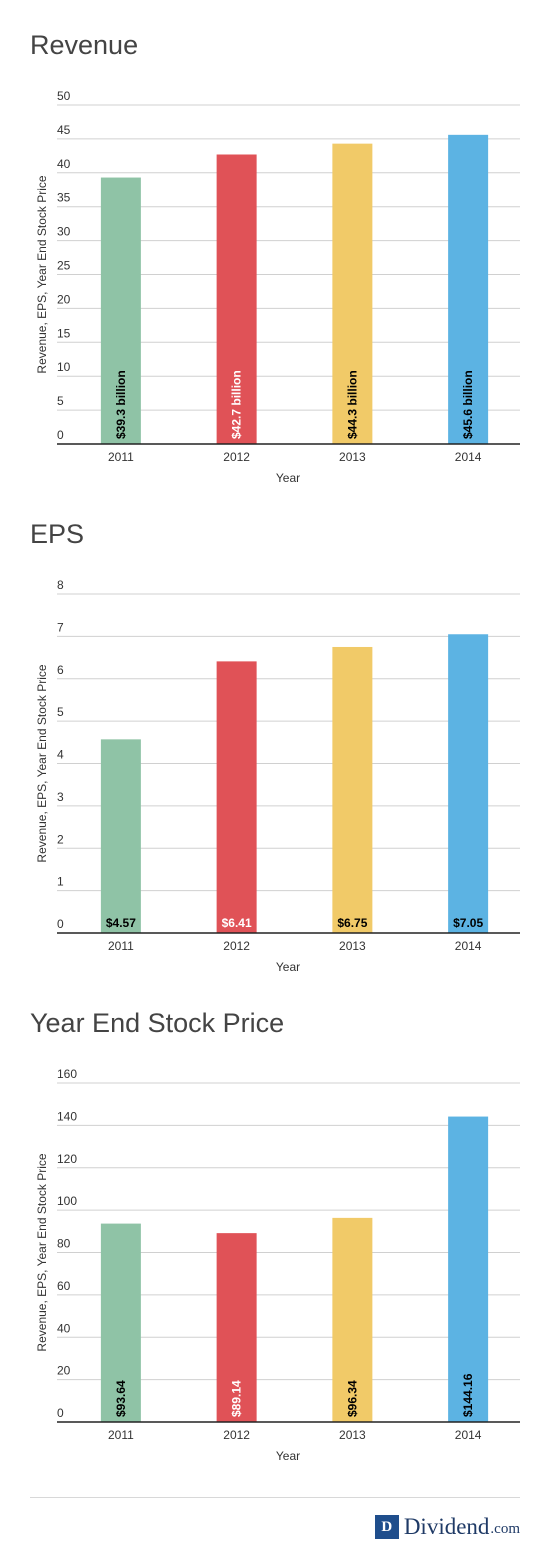 The height and width of the screenshot is (1559, 550). What do you see at coordinates (60, 670) in the screenshot?
I see `y-tick-label: 6` at bounding box center [60, 670].